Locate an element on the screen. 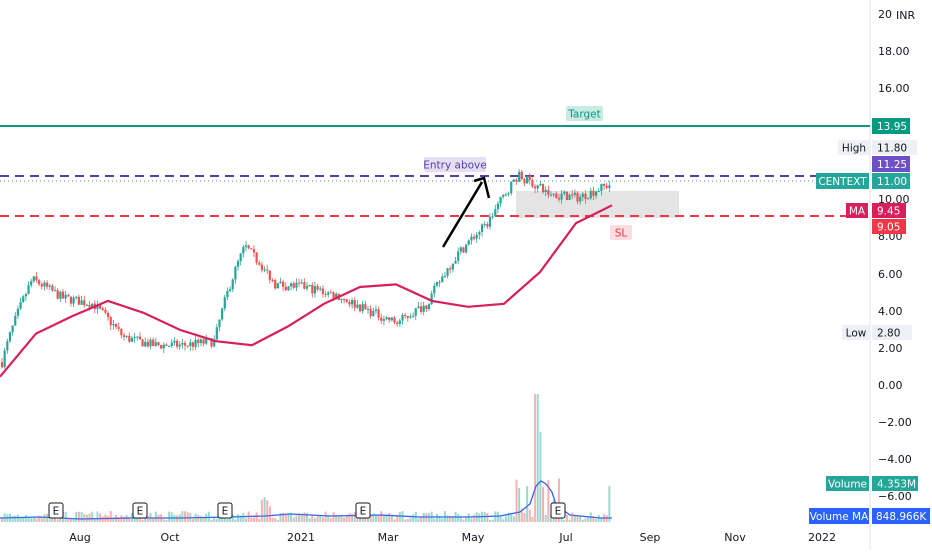 This screenshot has width=932, height=554. sl-price-tag: 9.05 is located at coordinates (889, 226).